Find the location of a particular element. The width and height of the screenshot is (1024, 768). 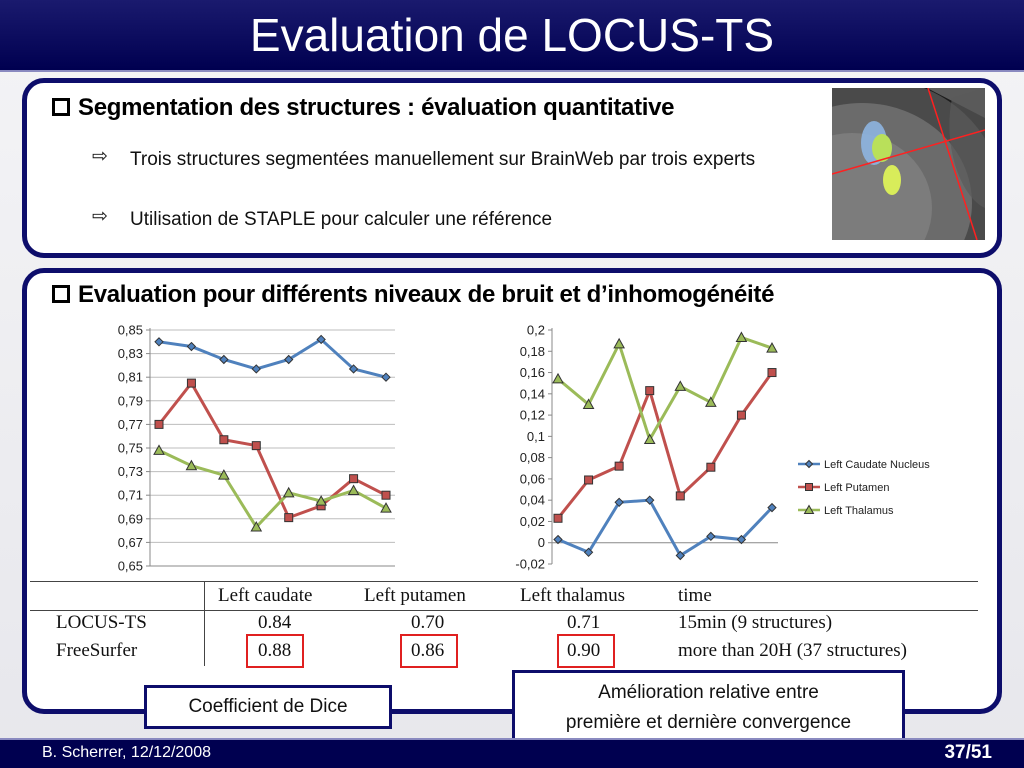

y-tick-label: 0,85 is located at coordinates (130, 330).